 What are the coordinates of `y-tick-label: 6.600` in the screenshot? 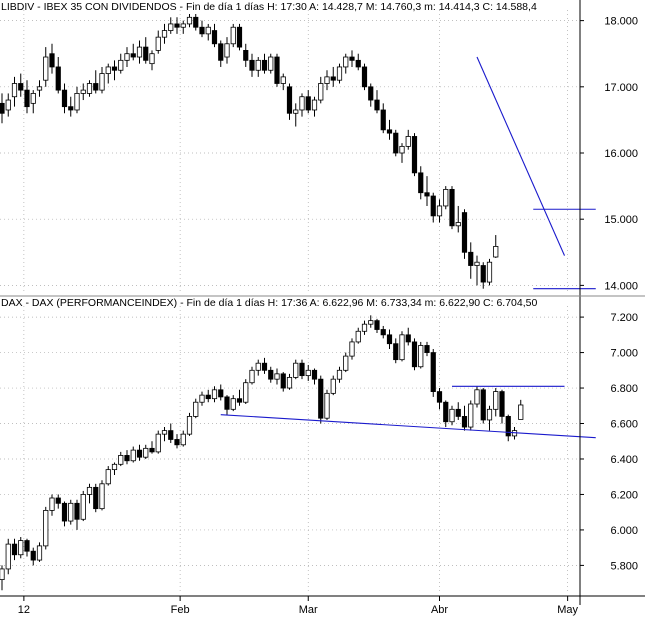 It's located at (624, 425).